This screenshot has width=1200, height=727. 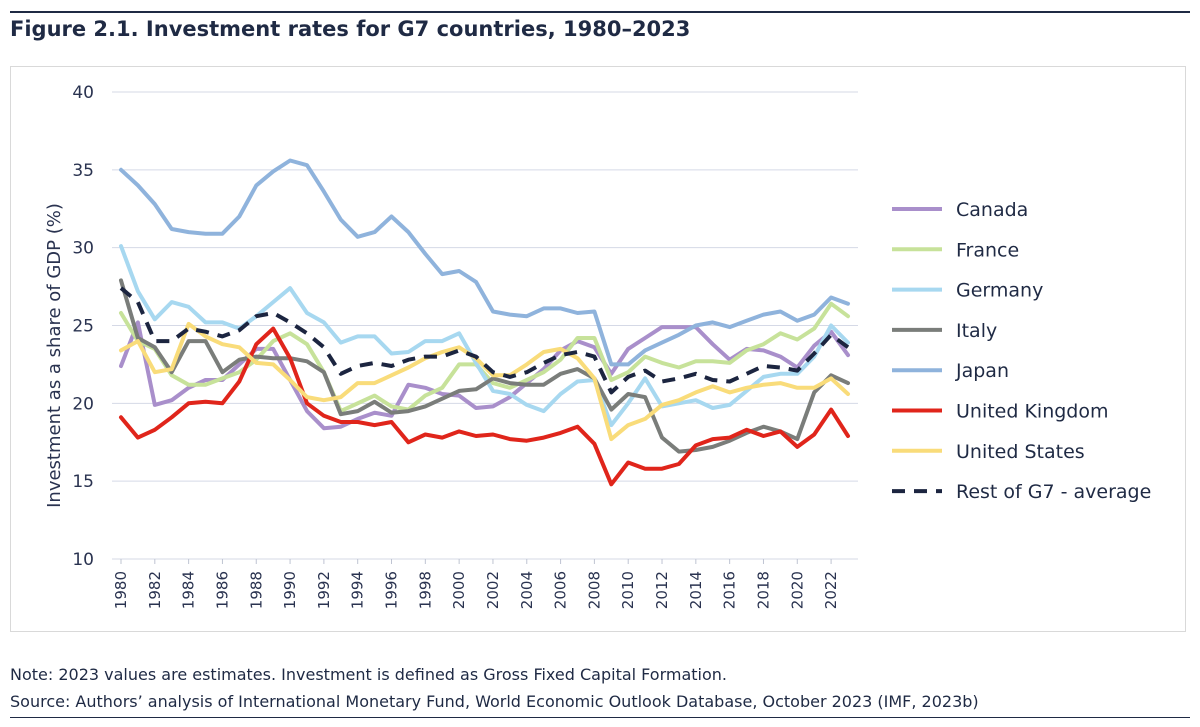 I want to click on series-line-united-kingdom, so click(x=484, y=406).